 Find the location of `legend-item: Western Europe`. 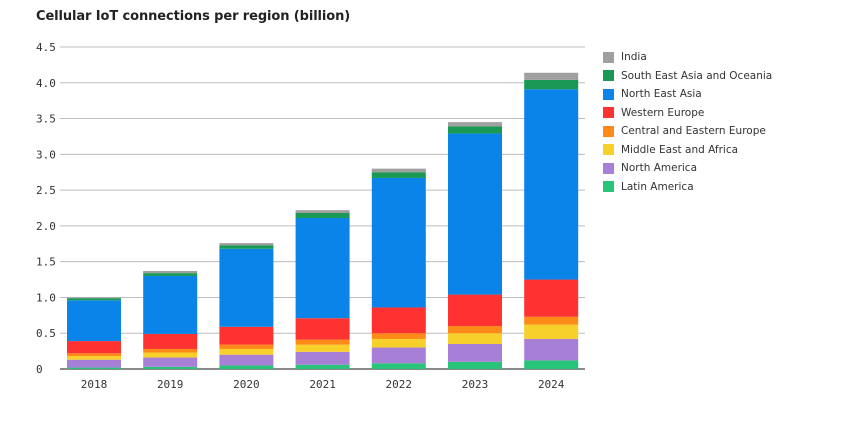

legend-item: Western Europe is located at coordinates (687, 113).